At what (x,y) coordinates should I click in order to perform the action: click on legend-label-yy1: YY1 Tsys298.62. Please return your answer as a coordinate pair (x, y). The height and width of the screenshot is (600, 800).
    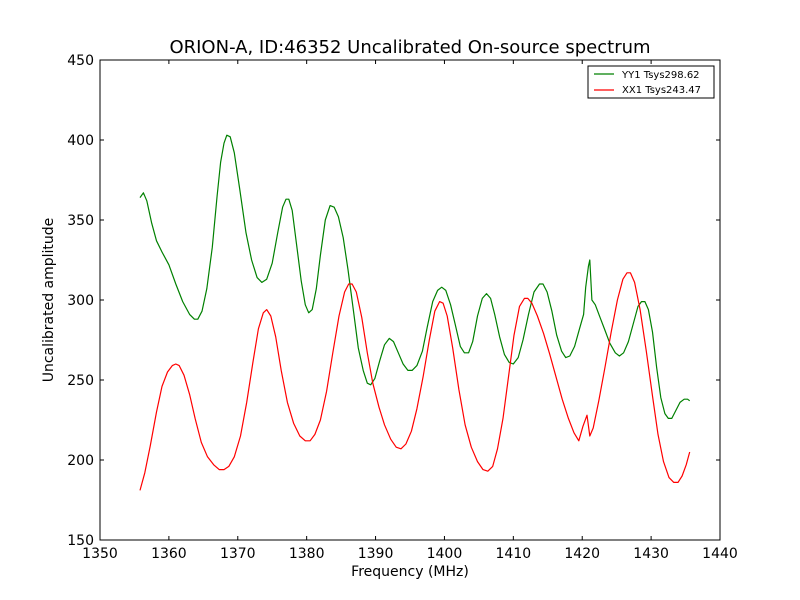
    Looking at the image, I should click on (660, 75).